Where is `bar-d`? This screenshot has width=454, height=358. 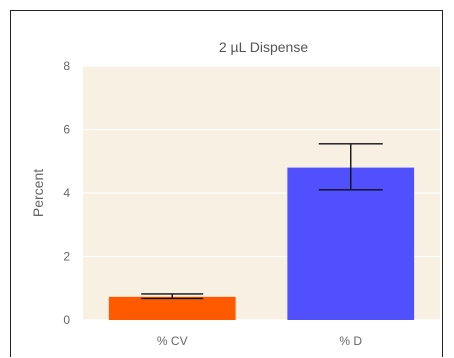 bar-d is located at coordinates (351, 243).